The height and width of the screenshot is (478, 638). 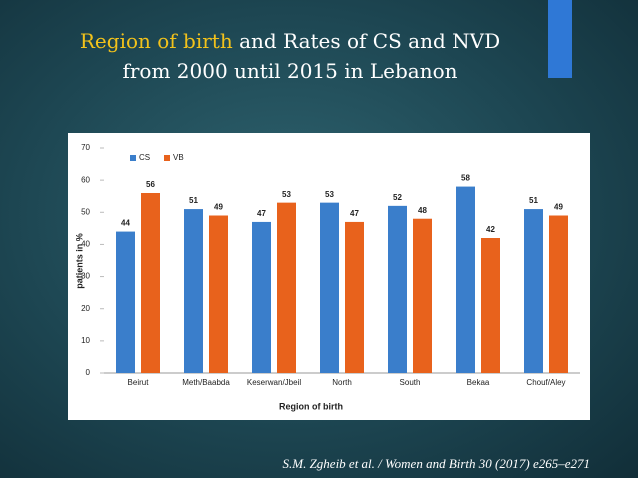 What do you see at coordinates (125, 223) in the screenshot?
I see `data-label: 44` at bounding box center [125, 223].